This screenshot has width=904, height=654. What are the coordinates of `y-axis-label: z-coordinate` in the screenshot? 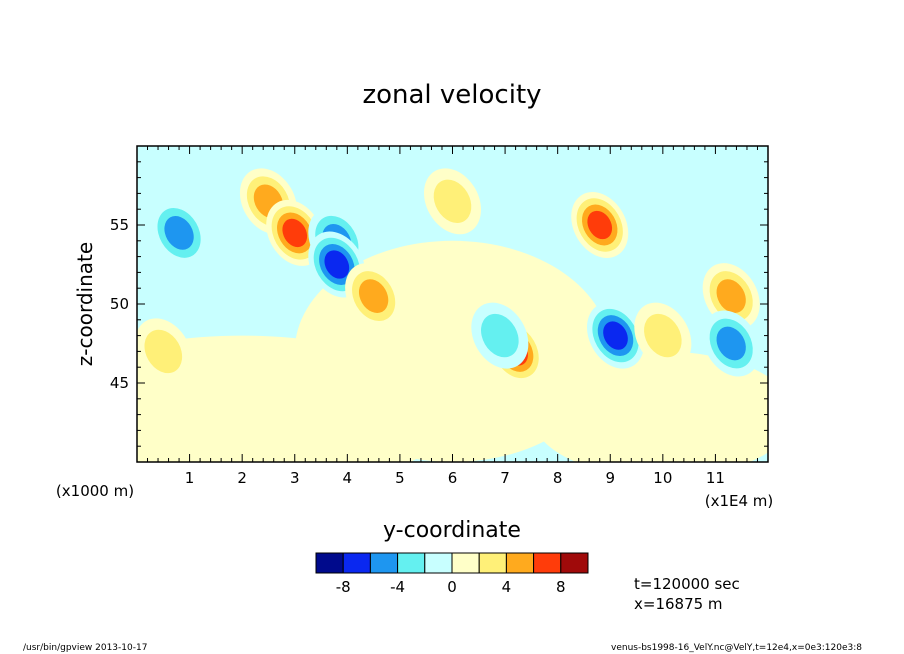 It's located at (85, 304).